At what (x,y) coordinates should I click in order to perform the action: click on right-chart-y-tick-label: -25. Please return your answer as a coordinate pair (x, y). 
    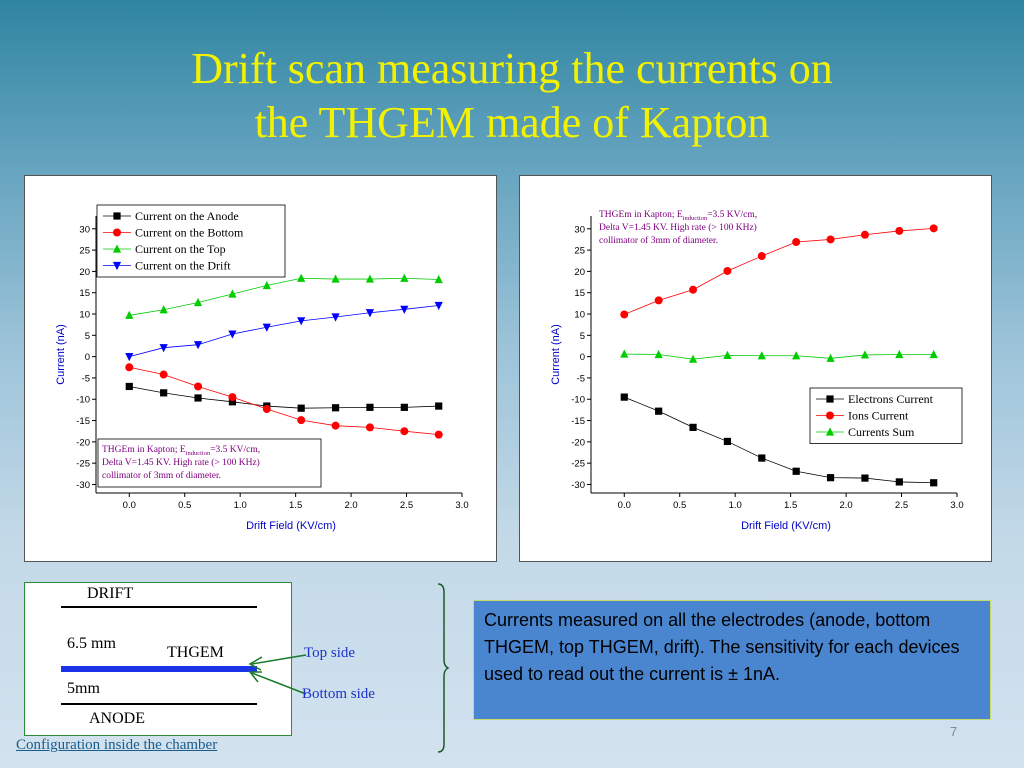
    Looking at the image, I should click on (578, 464).